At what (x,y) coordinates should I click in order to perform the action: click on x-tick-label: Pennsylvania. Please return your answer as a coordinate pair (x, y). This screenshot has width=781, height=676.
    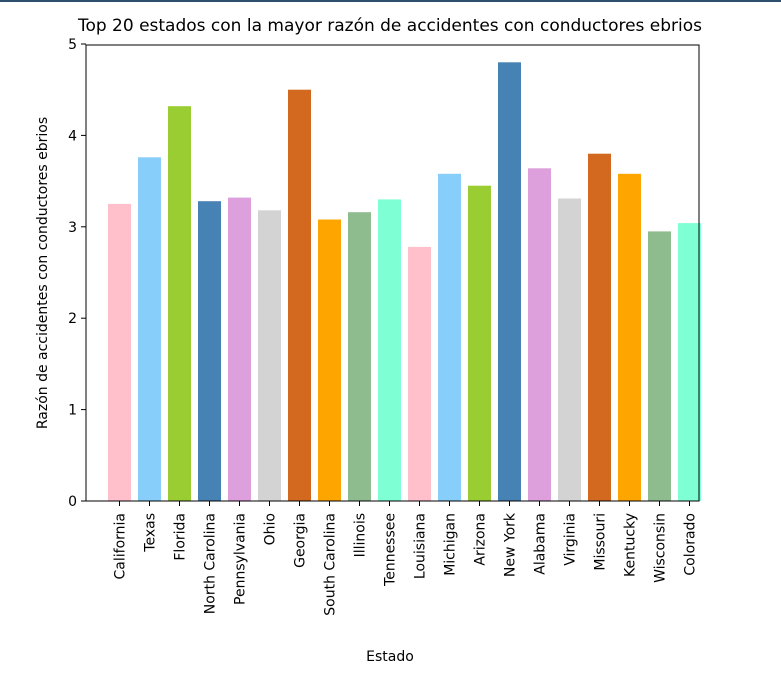
    Looking at the image, I should click on (241, 559).